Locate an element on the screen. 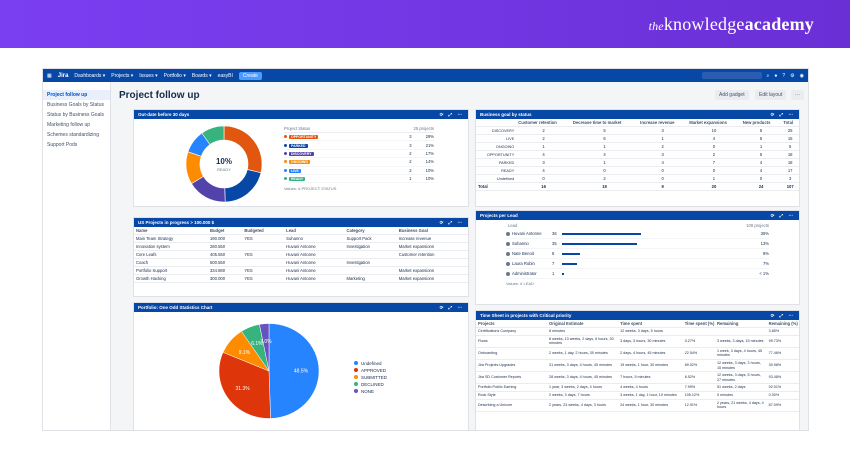 The height and width of the screenshot is (450, 850). legend-row: ONGOING 2 14% is located at coordinates (359, 162).